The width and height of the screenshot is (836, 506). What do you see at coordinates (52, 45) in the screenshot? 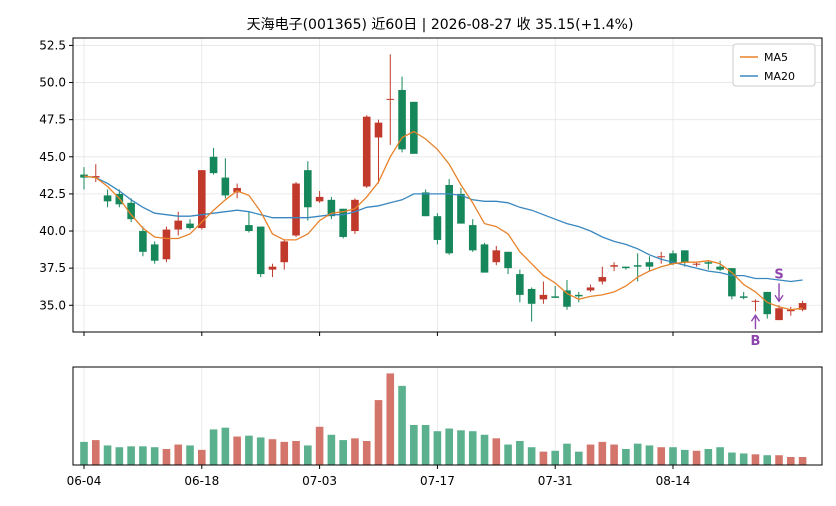
I see `y-tick-label: 52.5` at bounding box center [52, 45].